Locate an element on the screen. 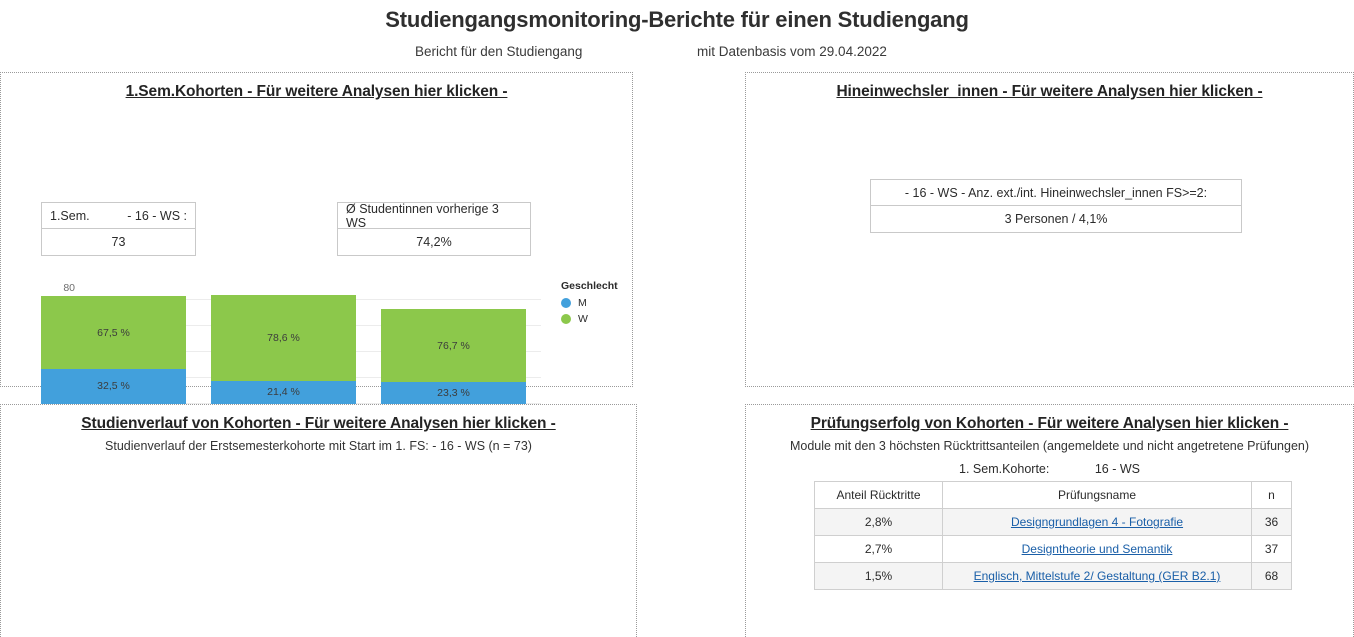 This screenshot has height=637, width=1354. cell-pruefungsname: Designtheorie und Semantik is located at coordinates (1097, 549).